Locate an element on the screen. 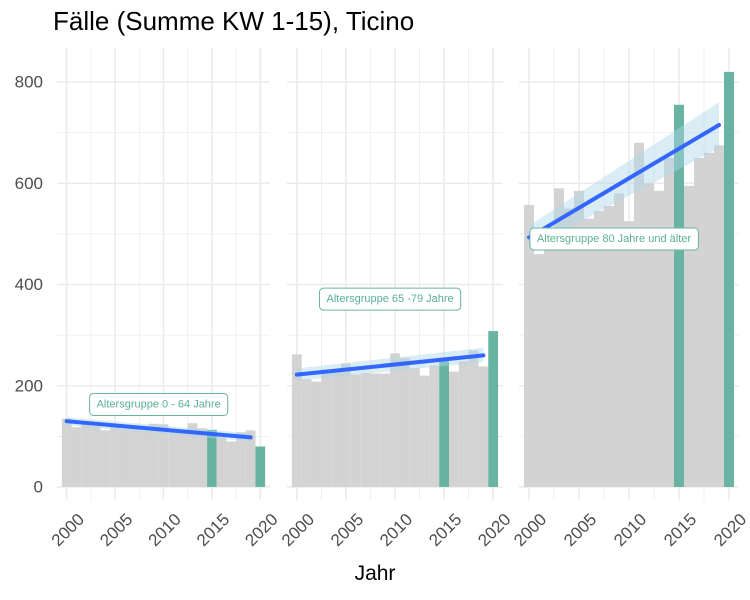 Image resolution: width=750 pixels, height=600 pixels. chart-title: Fälle (Summe KW 1-15), Ticino is located at coordinates (234, 21).